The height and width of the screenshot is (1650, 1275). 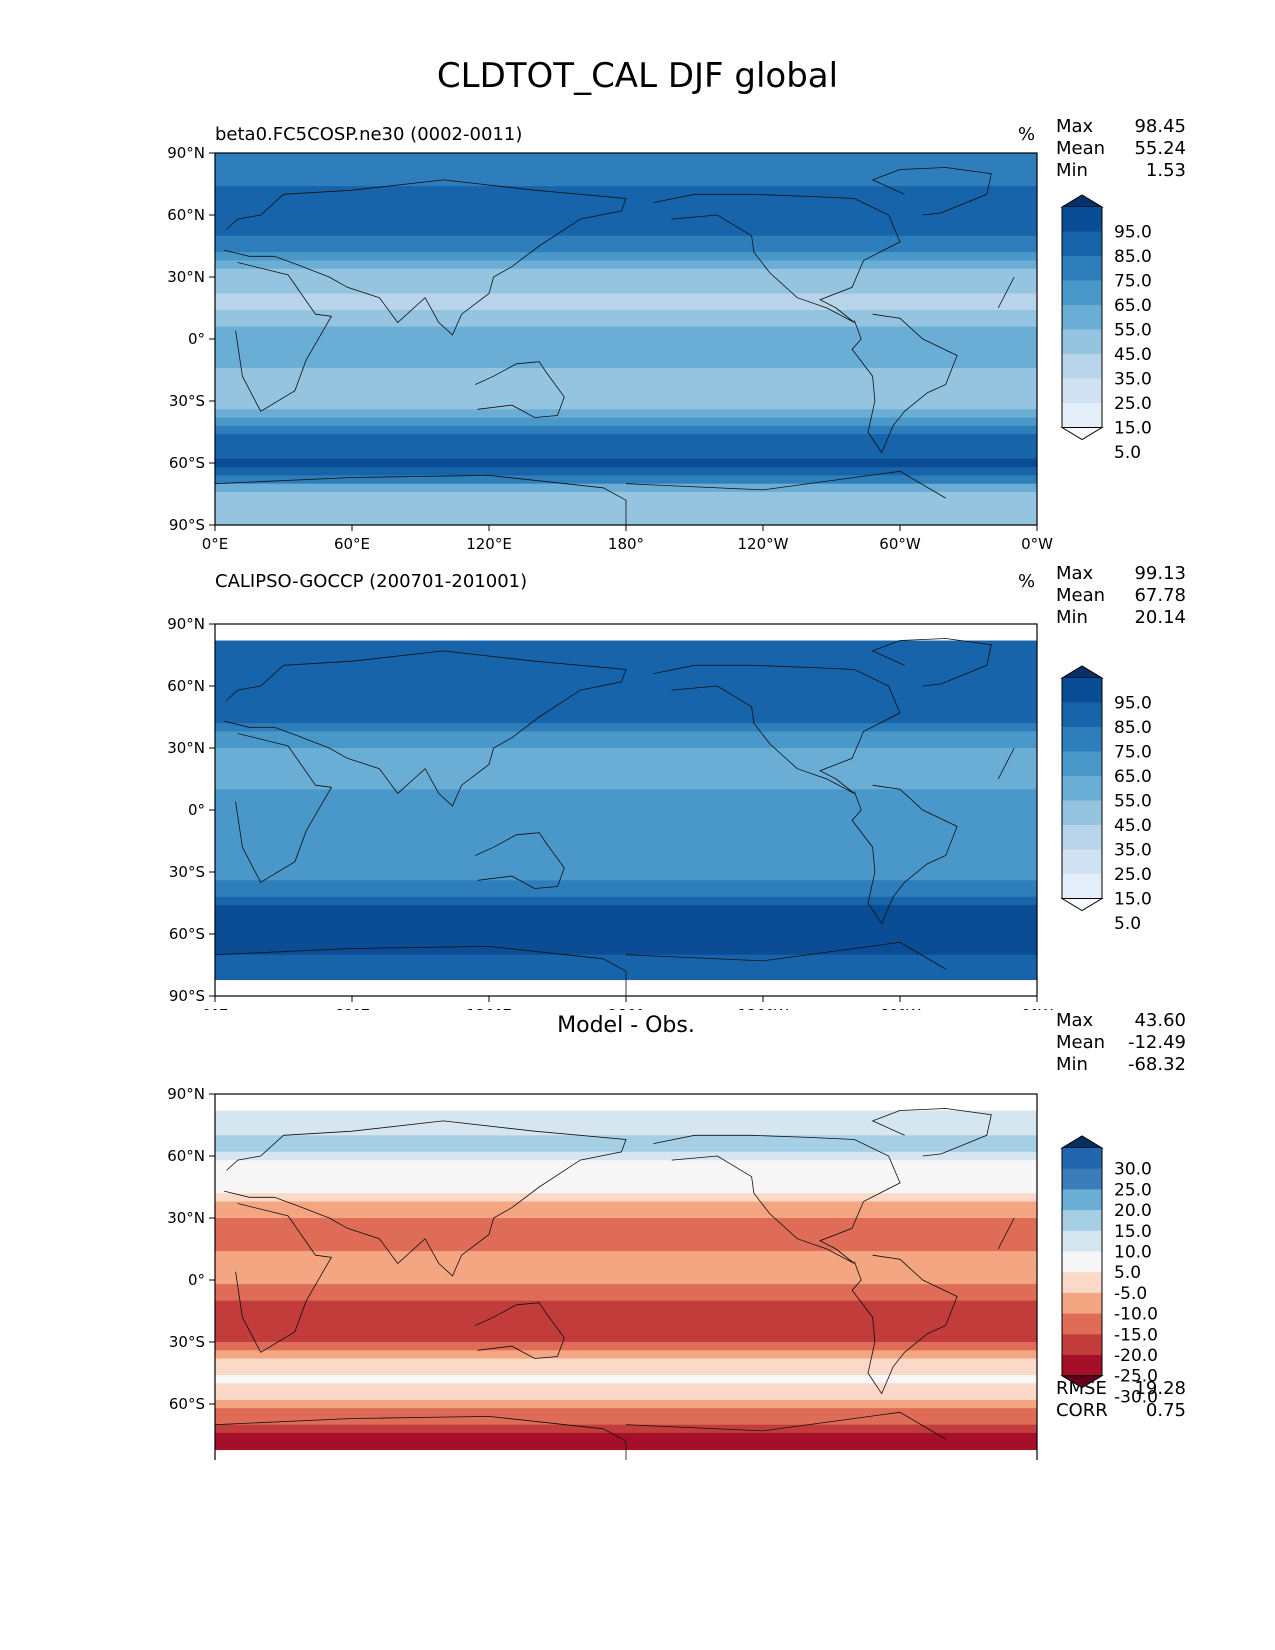 What do you see at coordinates (626, 544) in the screenshot?
I see `x-tick-label: 180°` at bounding box center [626, 544].